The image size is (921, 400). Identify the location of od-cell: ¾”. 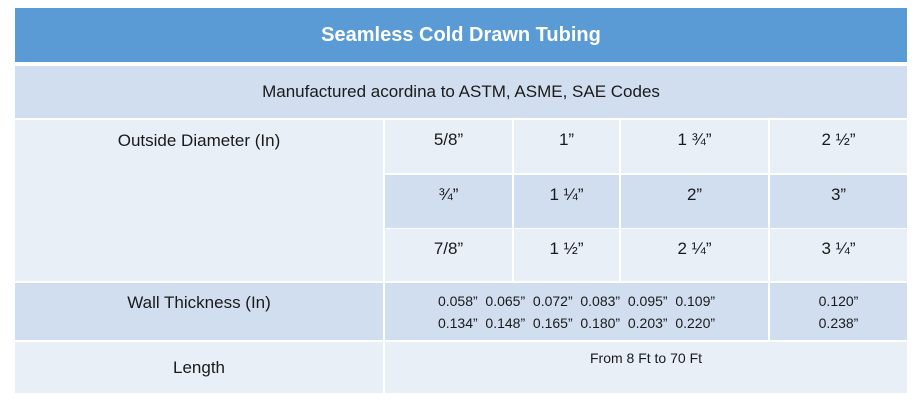
(448, 201).